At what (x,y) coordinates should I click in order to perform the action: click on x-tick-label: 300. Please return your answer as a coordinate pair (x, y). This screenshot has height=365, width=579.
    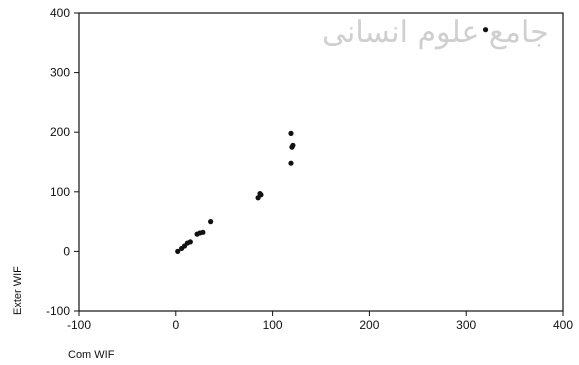
    Looking at the image, I should click on (466, 325).